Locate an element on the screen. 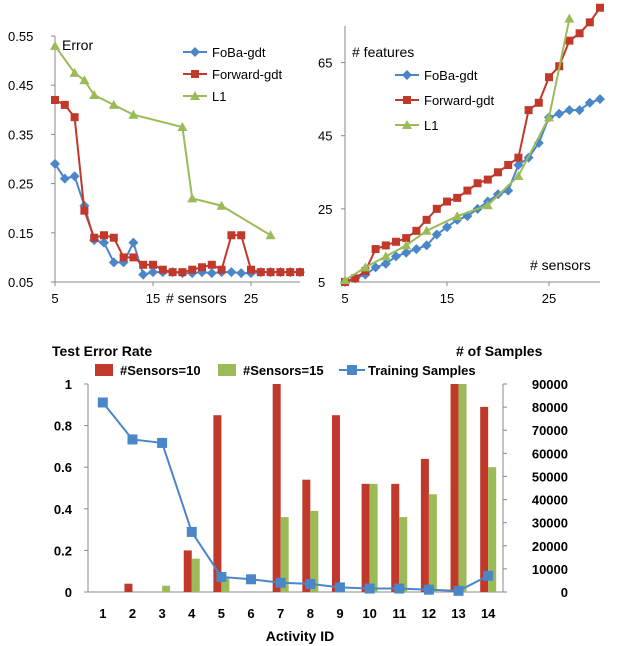 The image size is (640, 646). series-line-l1 is located at coordinates (457, 150).